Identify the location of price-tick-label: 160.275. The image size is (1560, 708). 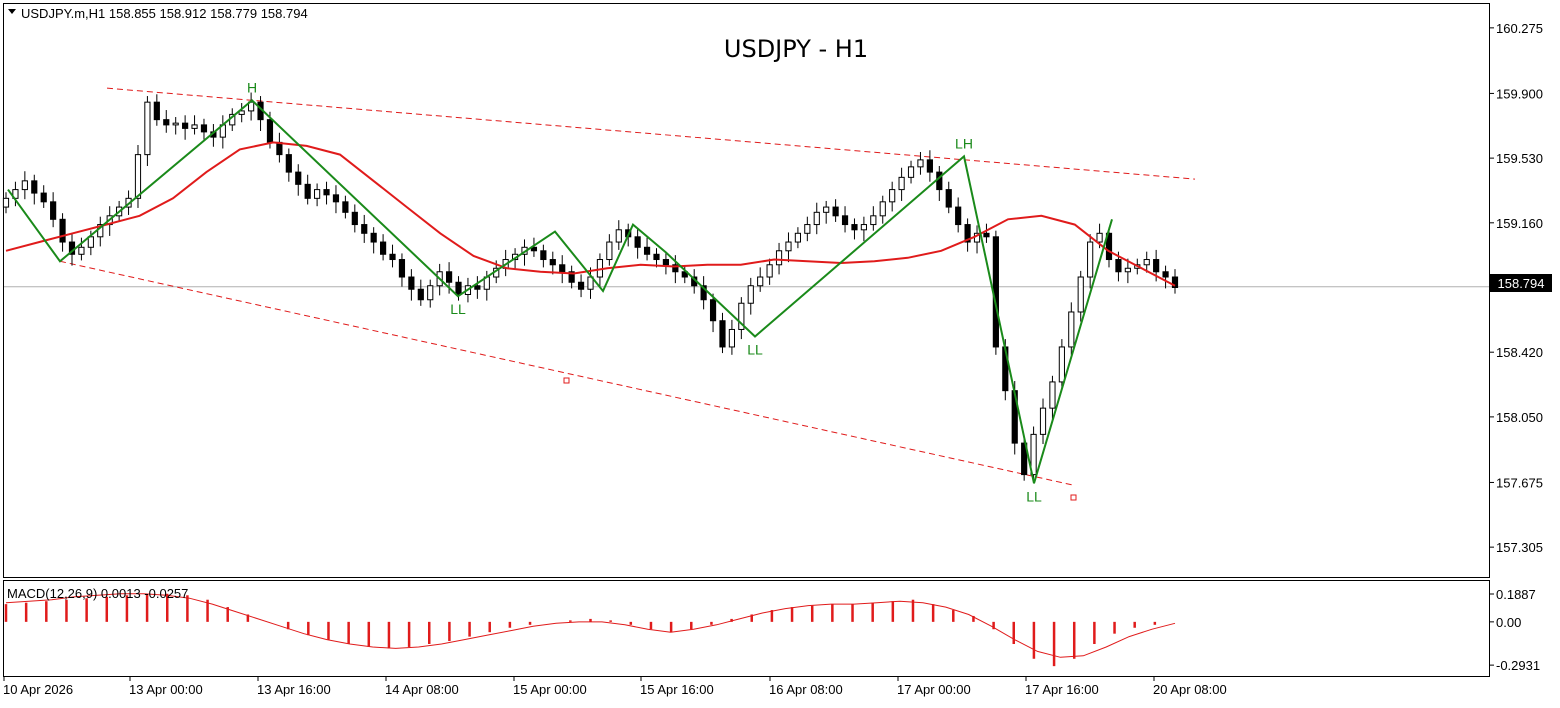
(1519, 28).